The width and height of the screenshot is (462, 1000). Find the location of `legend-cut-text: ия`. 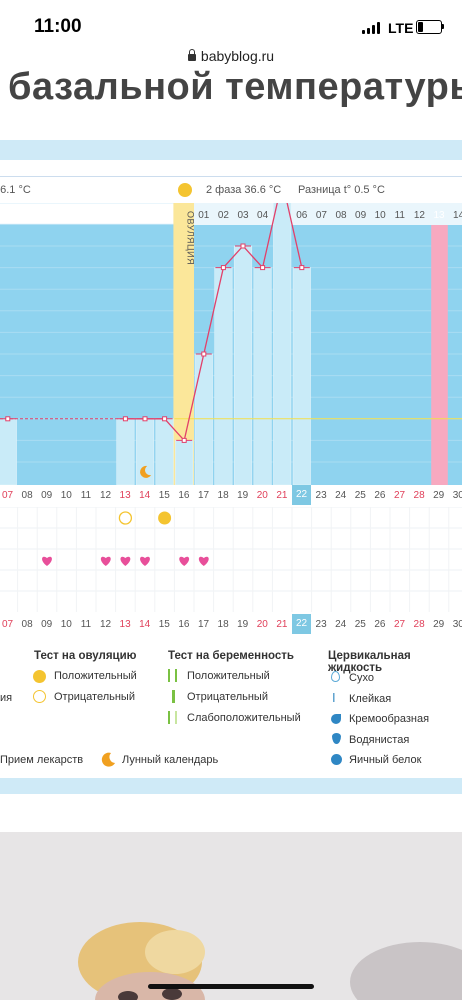

legend-cut-text: ия is located at coordinates (6, 698).